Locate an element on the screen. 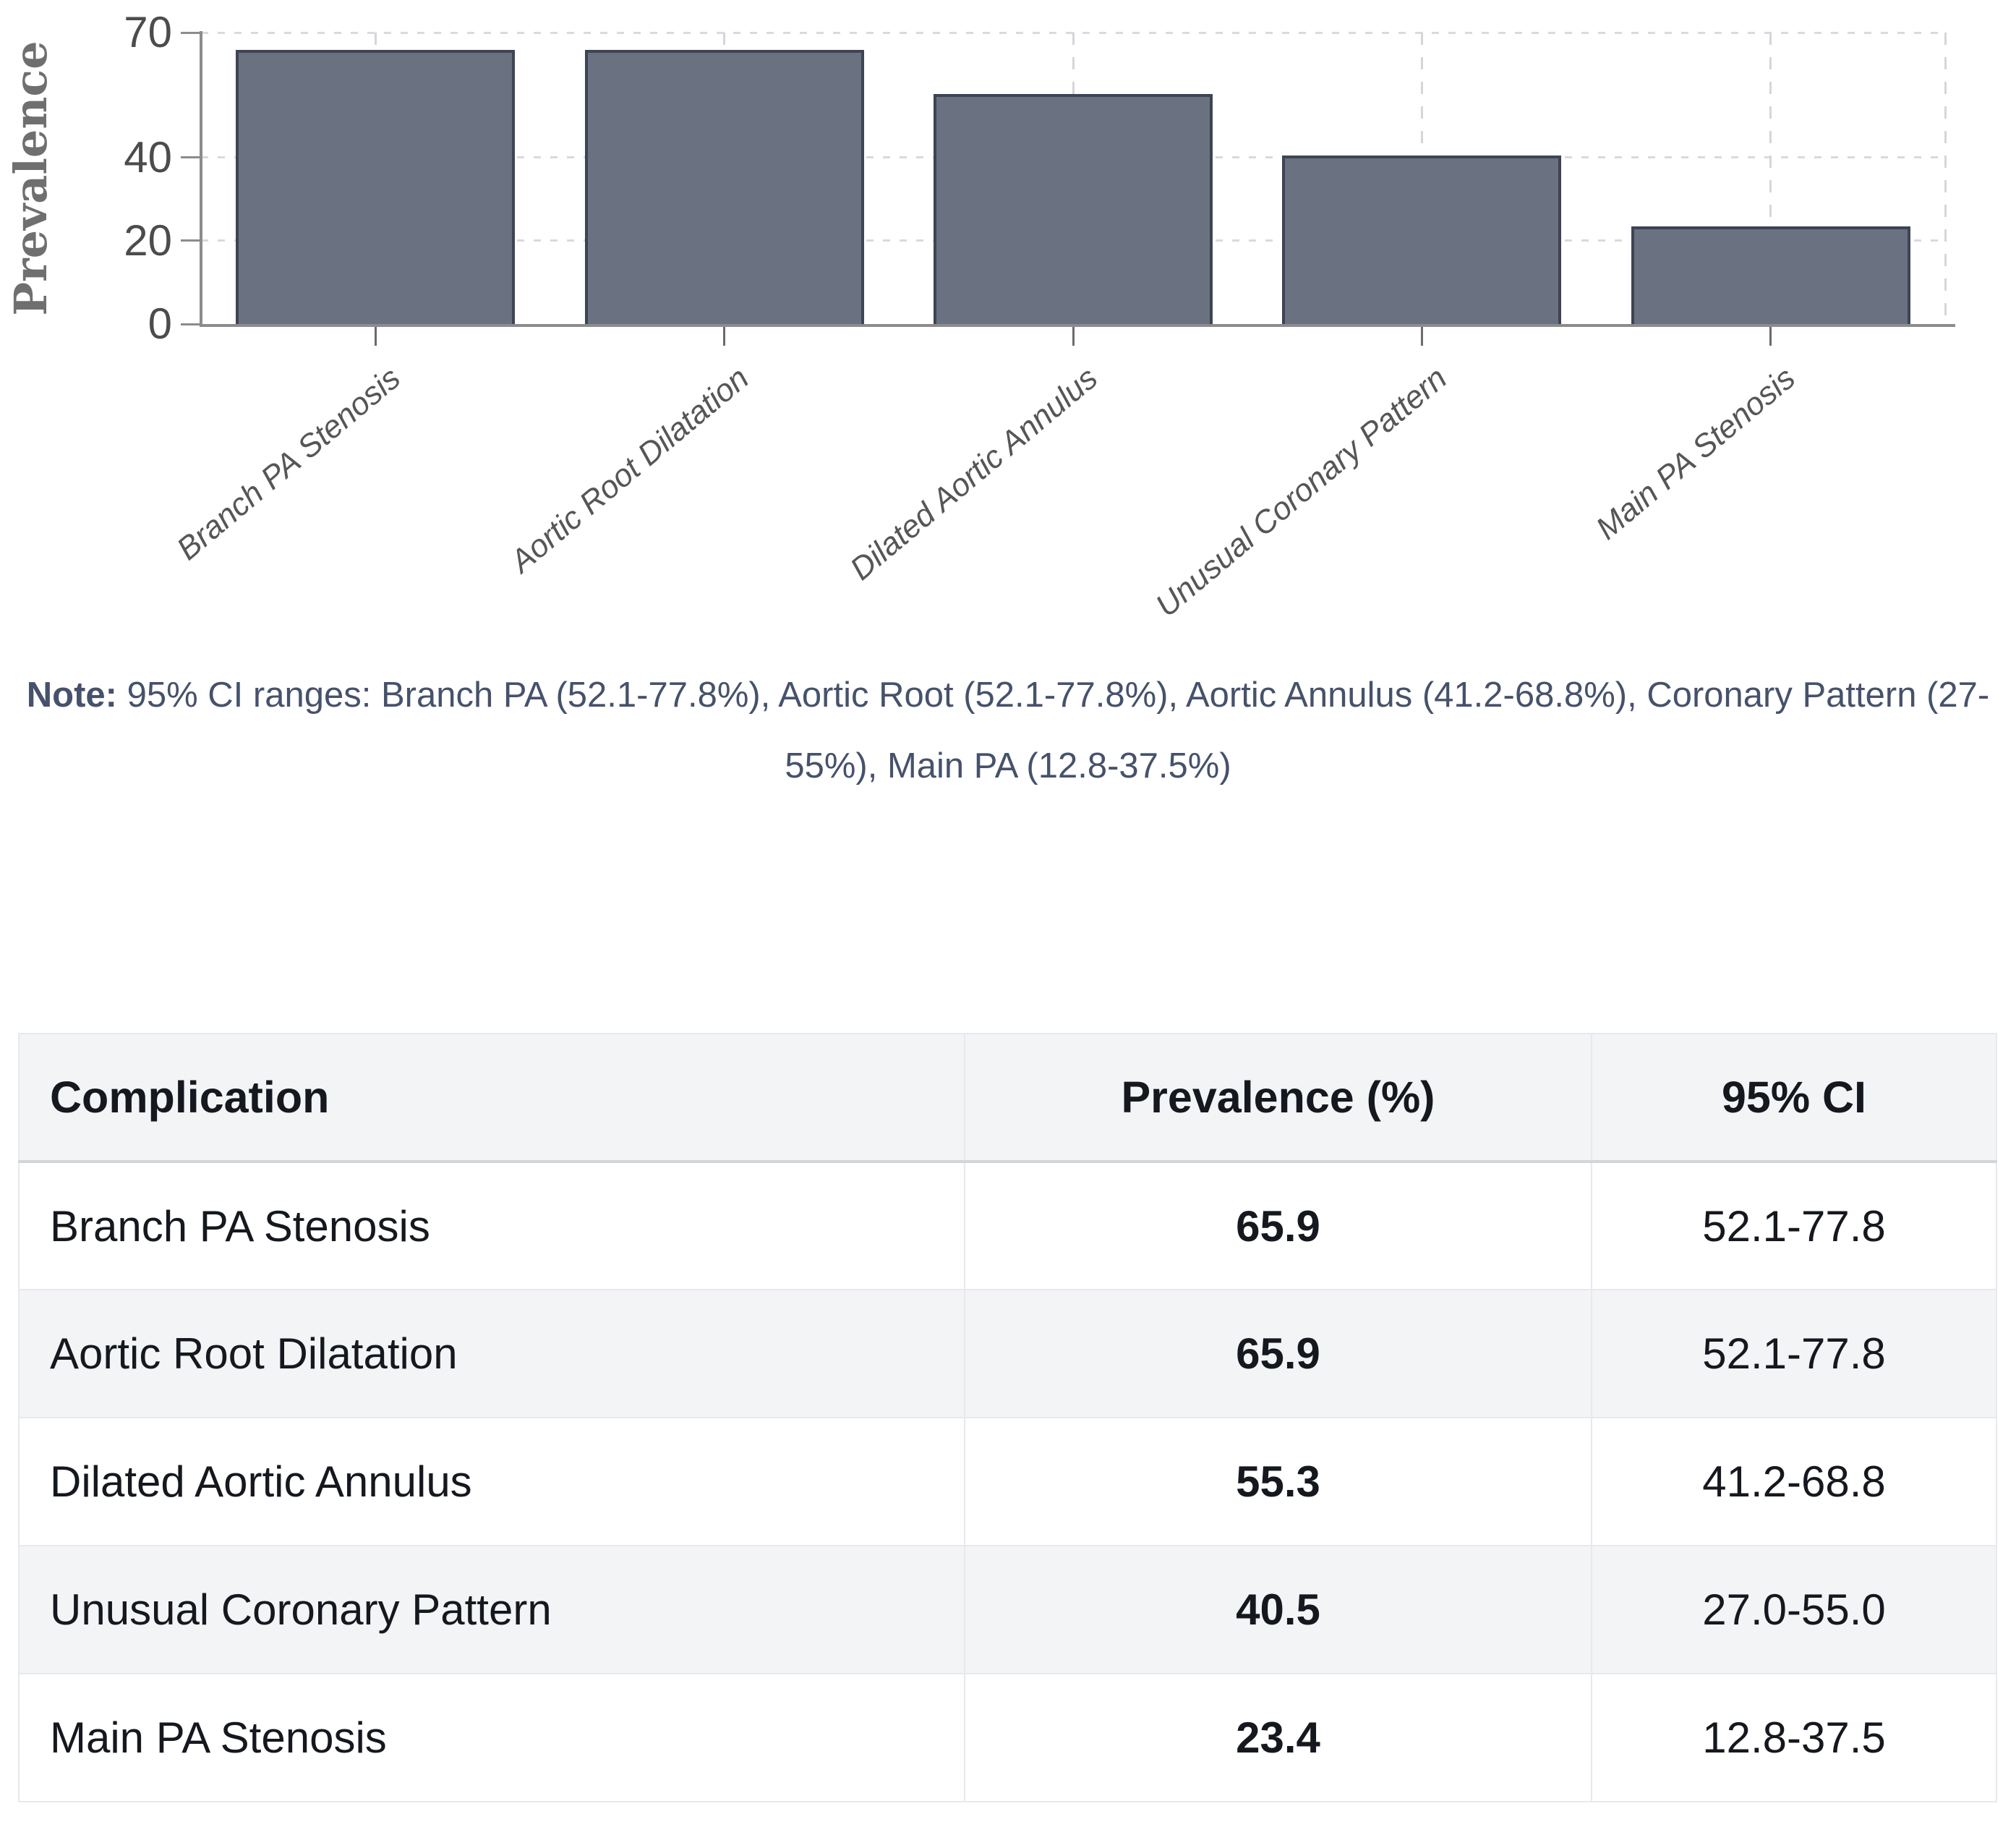 The image size is (2016, 1827). y-axis-tick-label: 20 is located at coordinates (148, 240).